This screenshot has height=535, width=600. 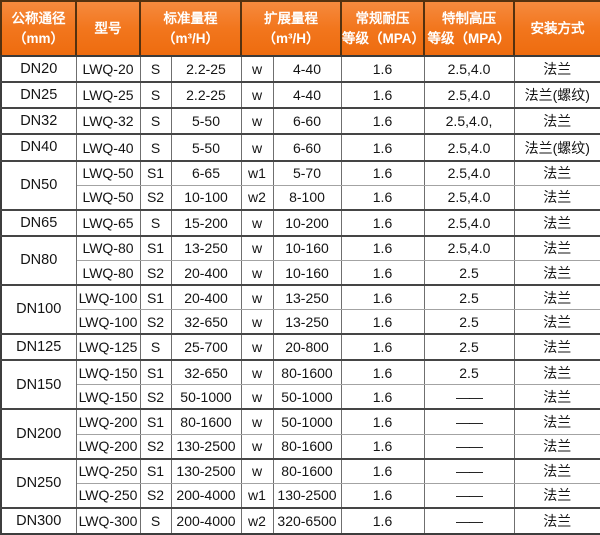 What do you see at coordinates (469, 28) in the screenshot?
I see `header-cell-special-pressure: 特制高压 等级（MPA）` at bounding box center [469, 28].